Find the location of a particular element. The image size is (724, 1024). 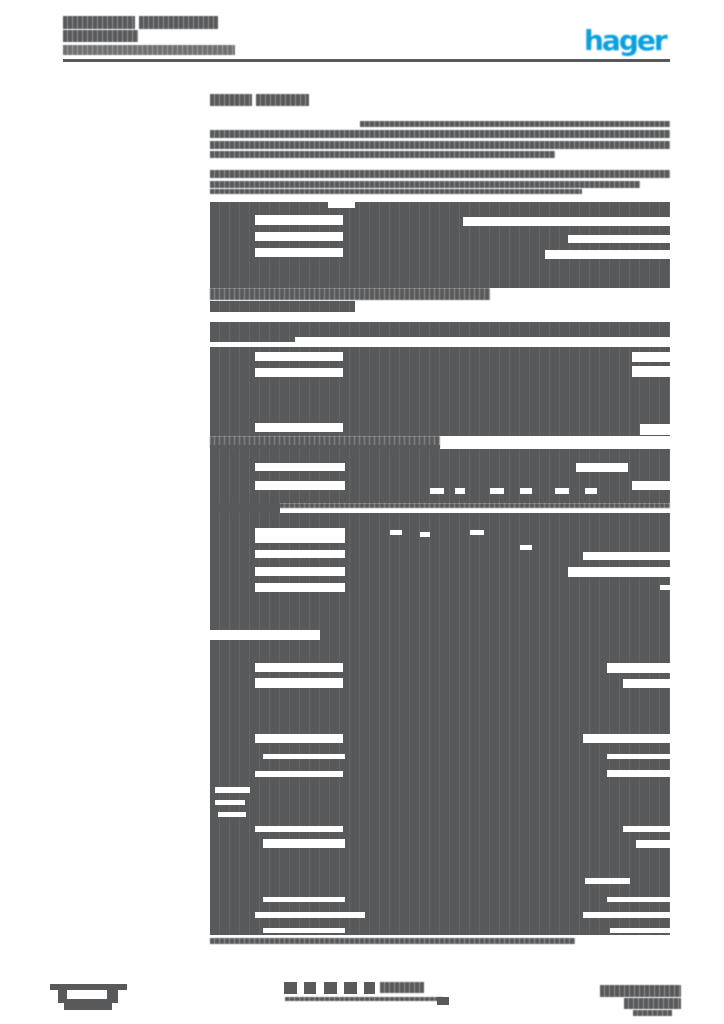

text-block-section-2-tail is located at coordinates (282, 306).